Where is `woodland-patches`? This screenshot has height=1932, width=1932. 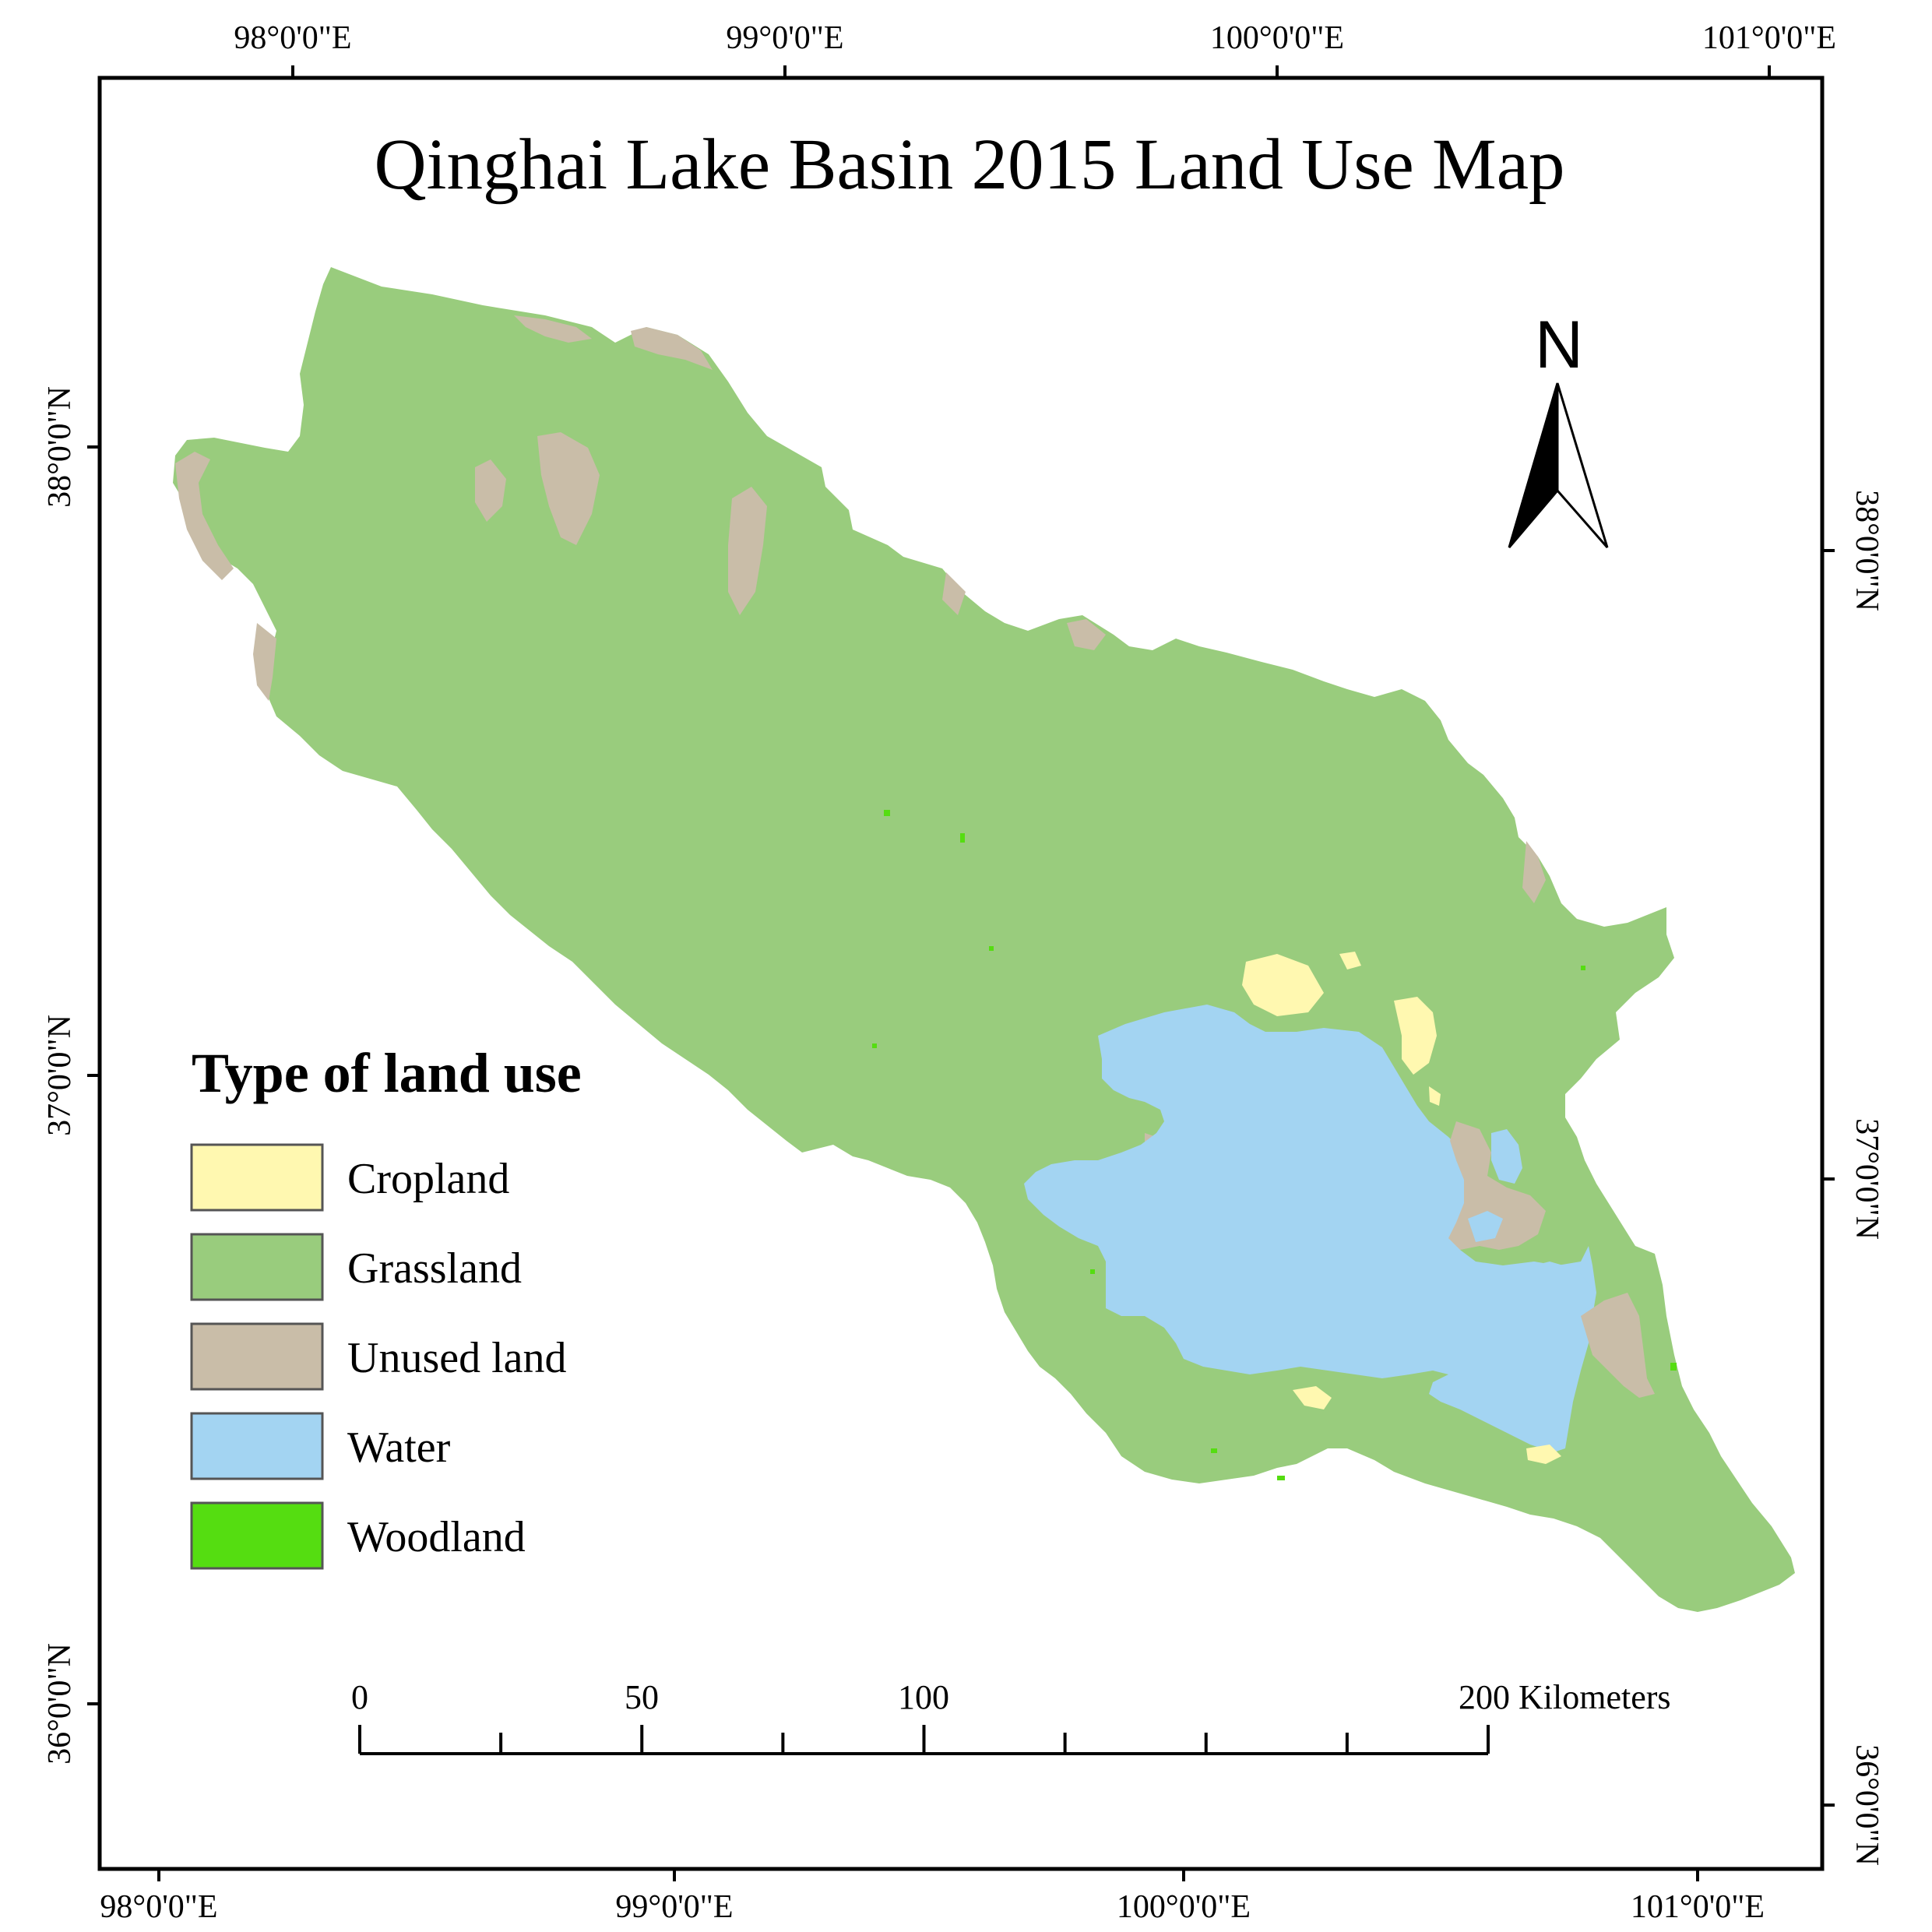
woodland-patches is located at coordinates (1274, 1145).